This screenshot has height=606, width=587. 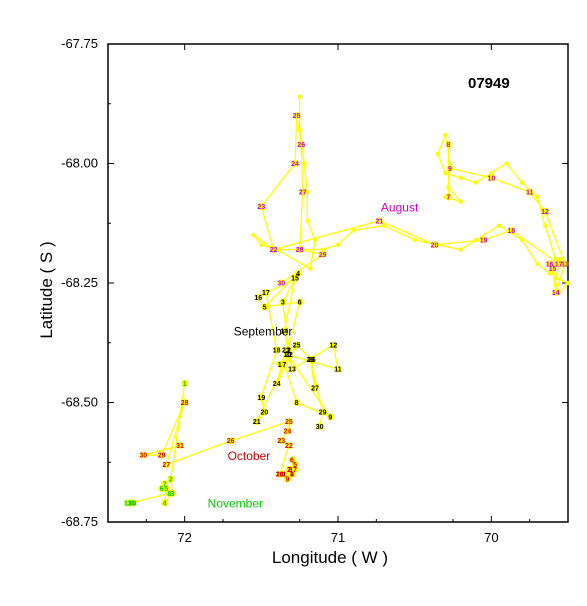 I want to click on day-label: 22, so click(x=274, y=250).